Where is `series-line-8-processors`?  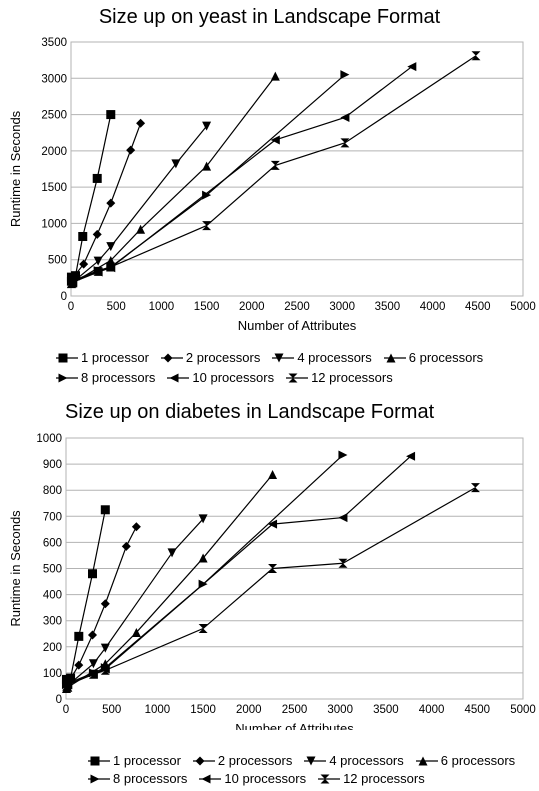 series-line-8-processors is located at coordinates (208, 178).